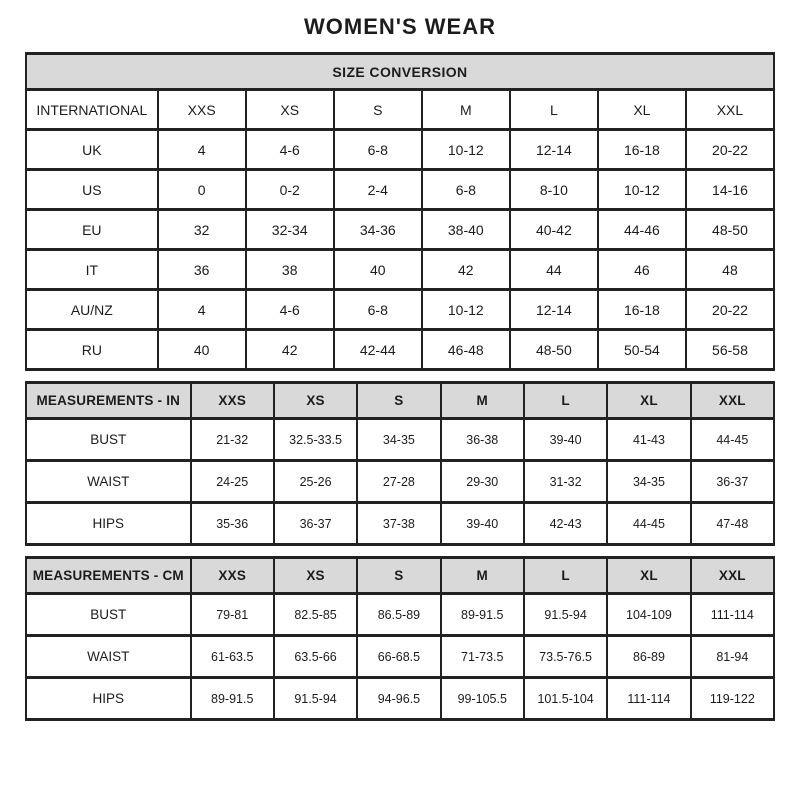  Describe the element at coordinates (315, 575) in the screenshot. I see `measurements-cm-header-xs: XS` at that location.